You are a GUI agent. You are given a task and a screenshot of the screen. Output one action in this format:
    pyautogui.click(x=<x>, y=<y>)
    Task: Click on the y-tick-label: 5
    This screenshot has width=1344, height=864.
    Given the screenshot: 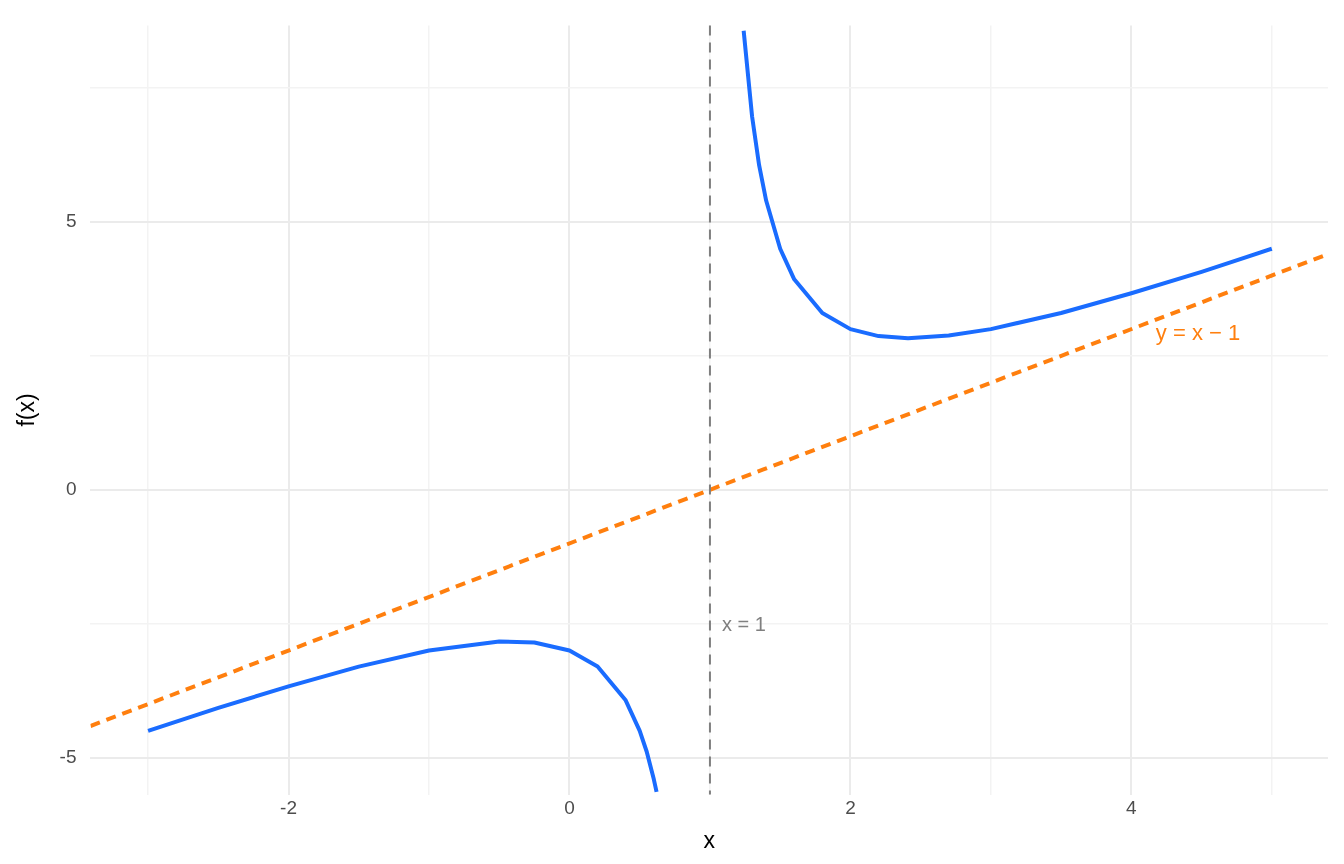 What is the action you would take?
    pyautogui.click(x=71, y=221)
    